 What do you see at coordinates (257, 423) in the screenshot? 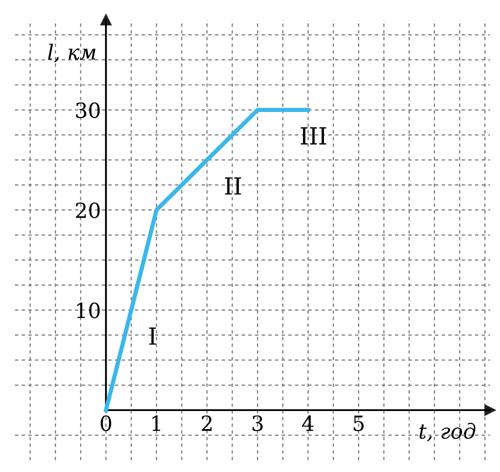
I see `x-tick-label: 3` at bounding box center [257, 423].